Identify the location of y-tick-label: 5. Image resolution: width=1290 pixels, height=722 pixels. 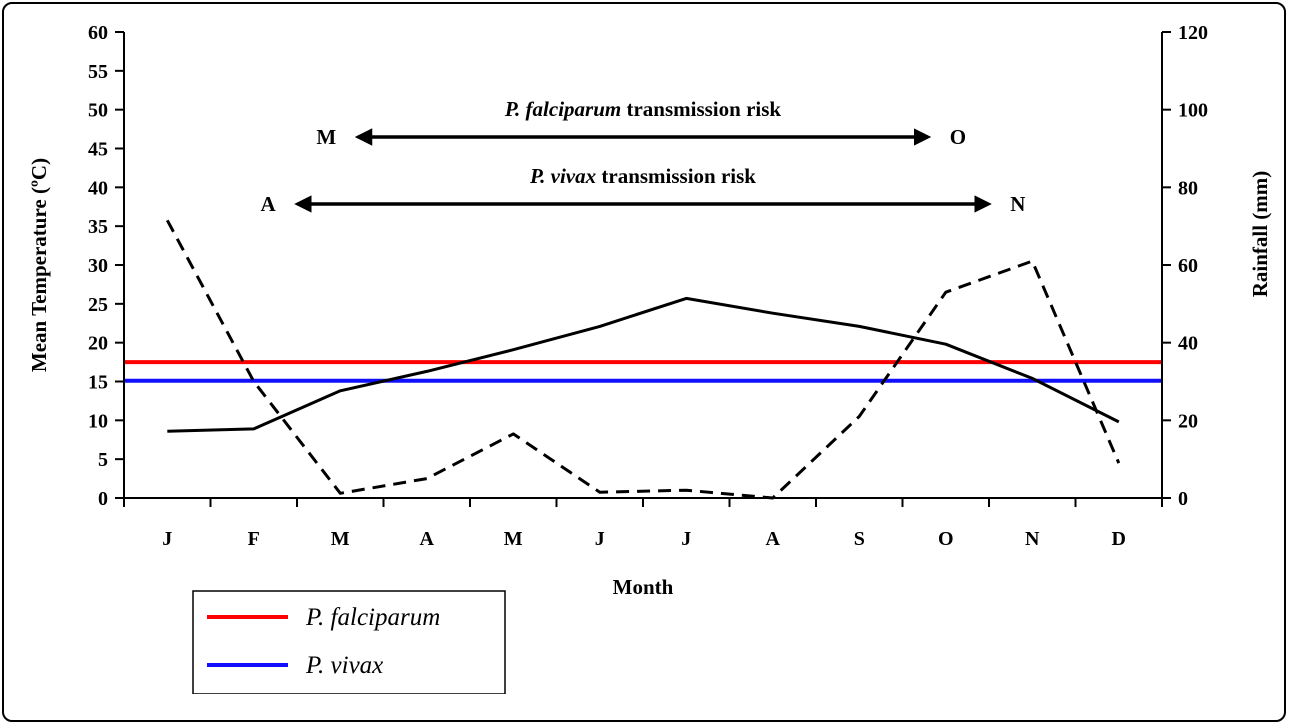
(103, 460).